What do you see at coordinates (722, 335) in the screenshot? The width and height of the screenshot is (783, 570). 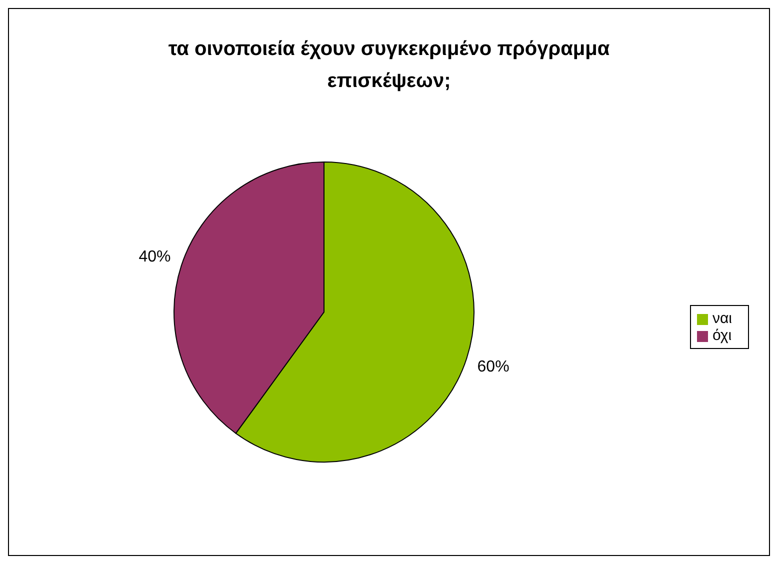 I see `legend-label: όχι` at bounding box center [722, 335].